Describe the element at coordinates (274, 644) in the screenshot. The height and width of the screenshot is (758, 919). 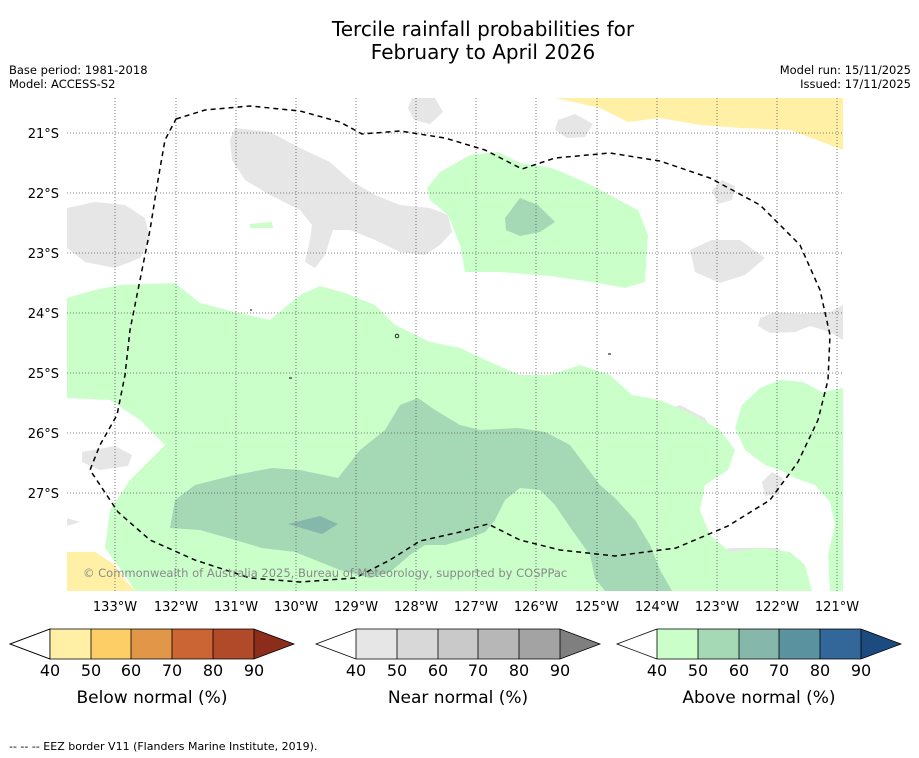
I see `colorbar-below-high-arrow` at that location.